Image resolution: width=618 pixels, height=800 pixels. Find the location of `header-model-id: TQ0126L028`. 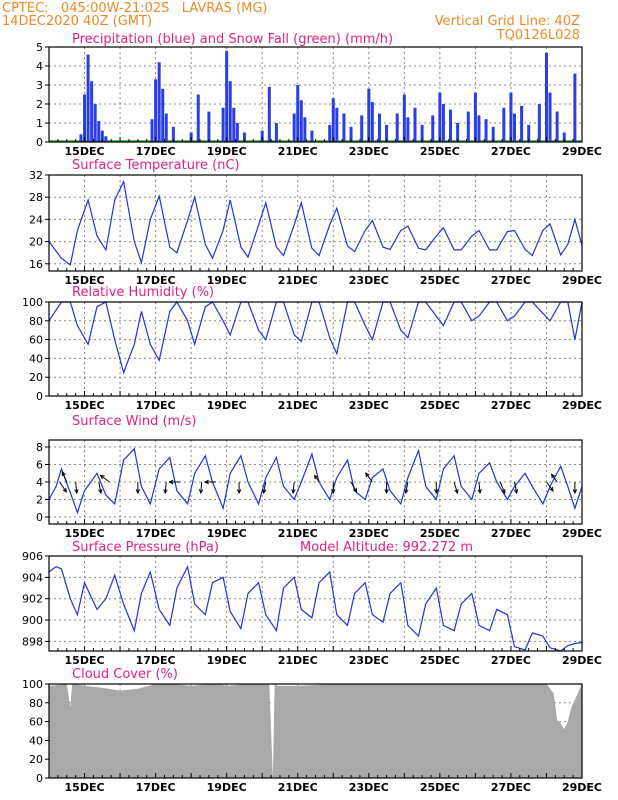

header-model-id: TQ0126L028 is located at coordinates (538, 35).